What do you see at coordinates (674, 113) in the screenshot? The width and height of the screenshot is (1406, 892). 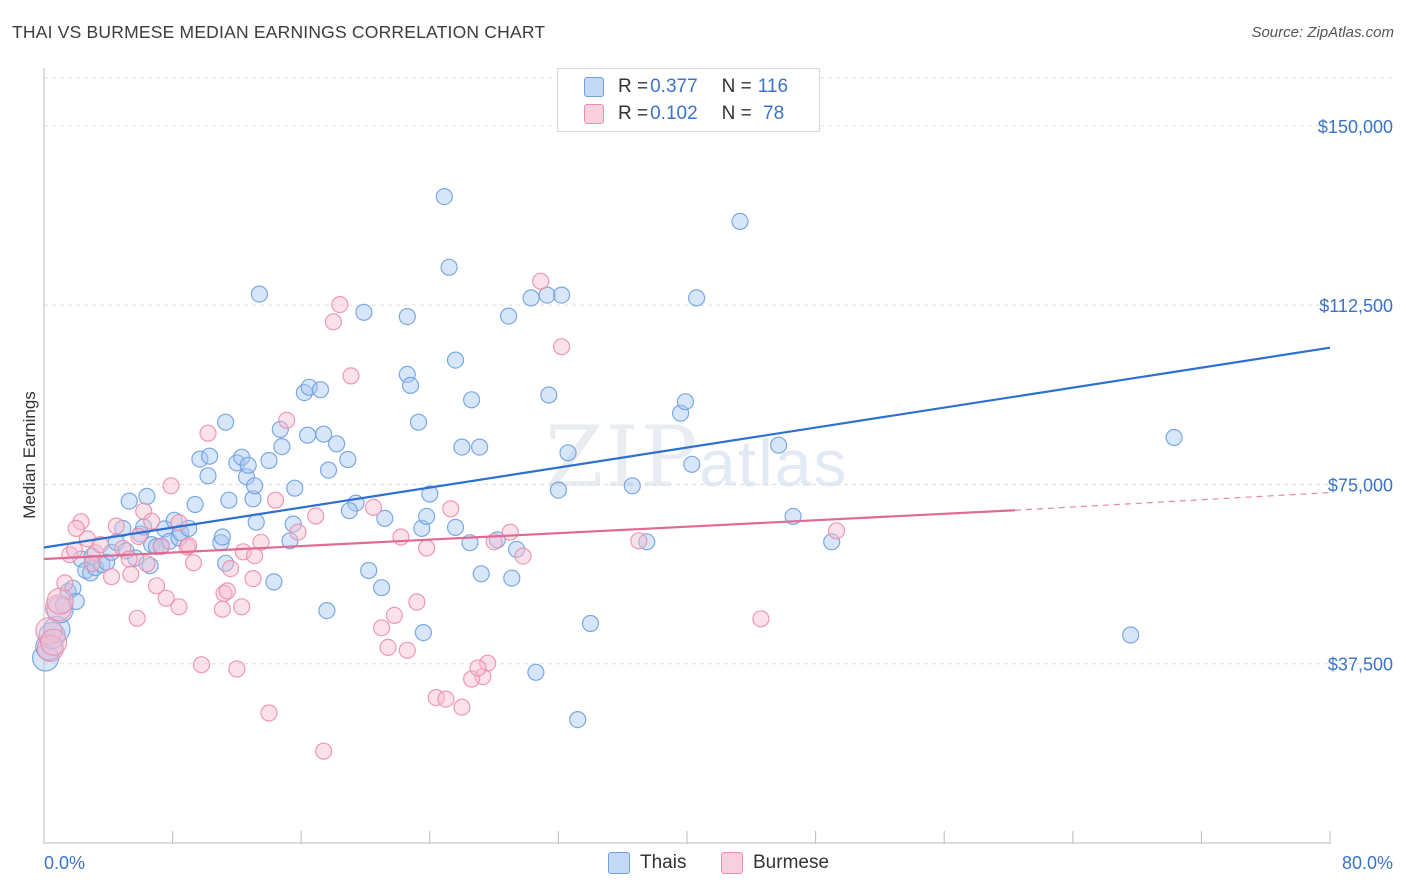 I see `legend-r-value-burmese: 0.102` at bounding box center [674, 113].